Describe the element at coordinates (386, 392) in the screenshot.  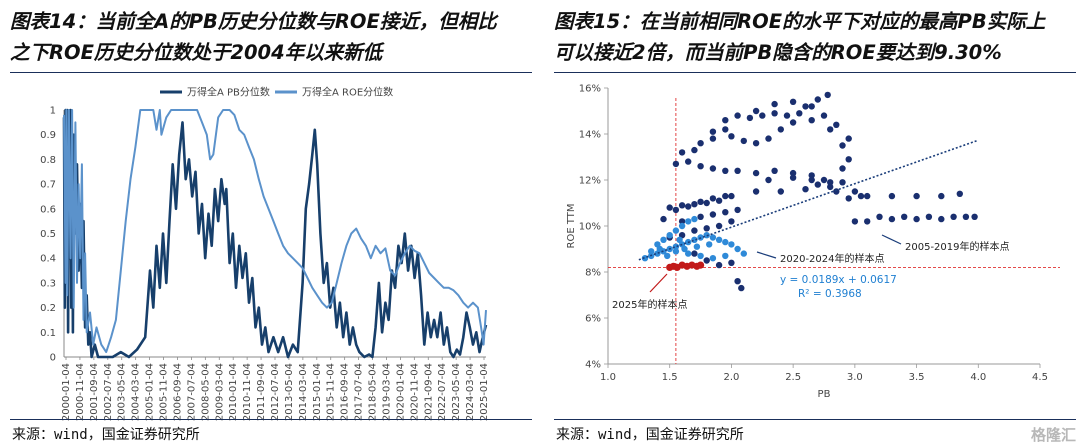
I see `x-tick-label: 2019-03-04` at that location.